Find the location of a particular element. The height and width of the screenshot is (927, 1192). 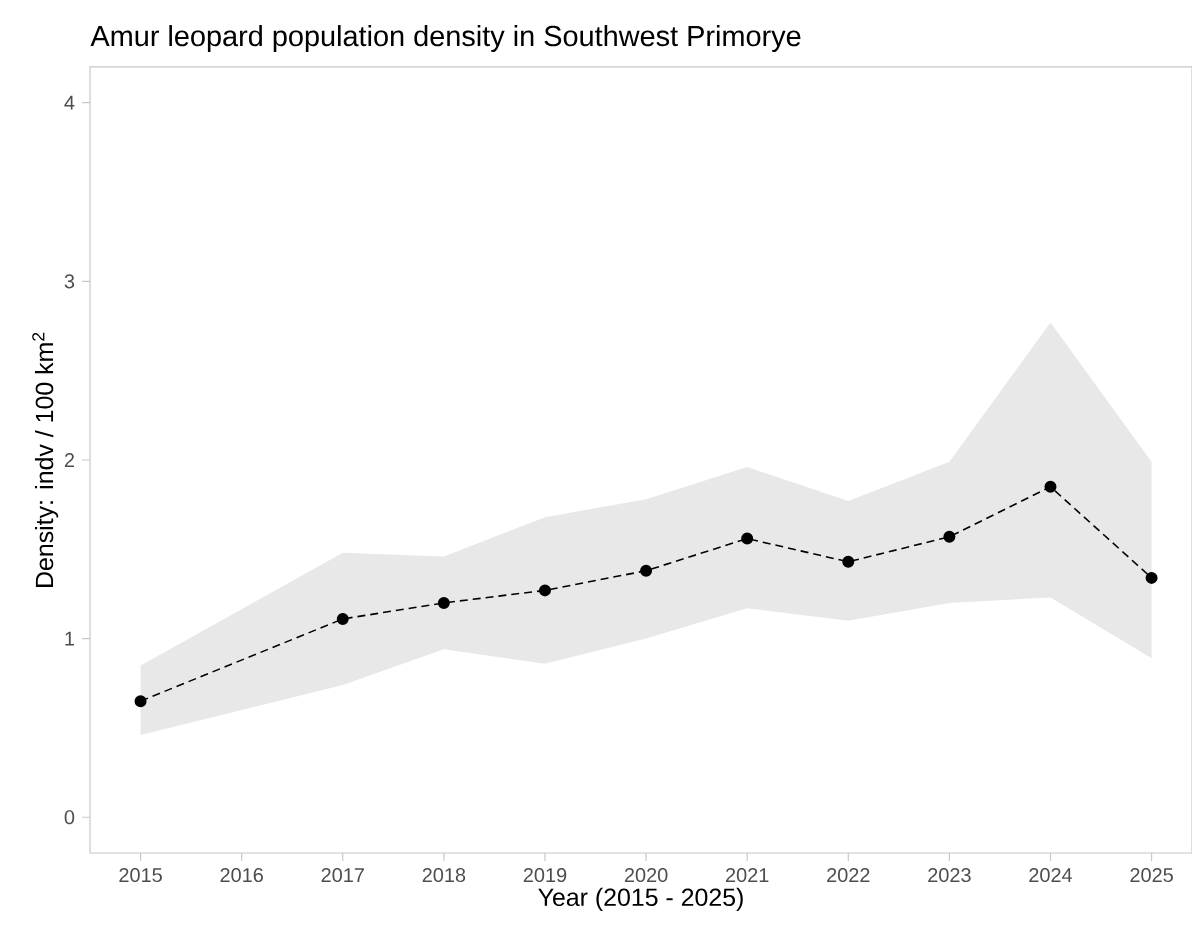

x-tick-label: 2024 is located at coordinates (1051, 875).